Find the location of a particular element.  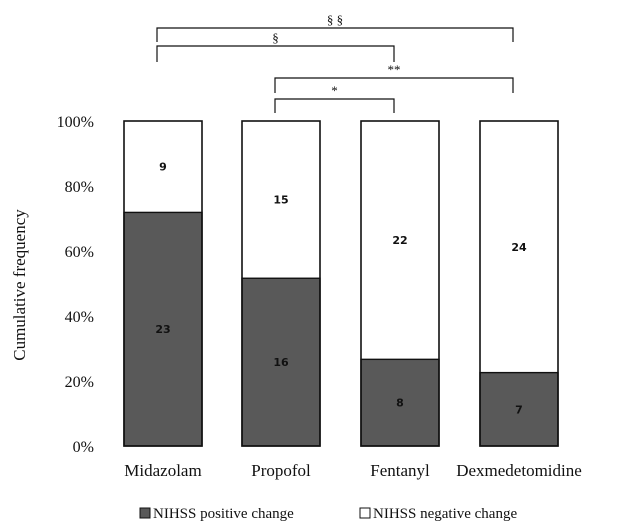

significance-bracket: § § is located at coordinates (335, 27).